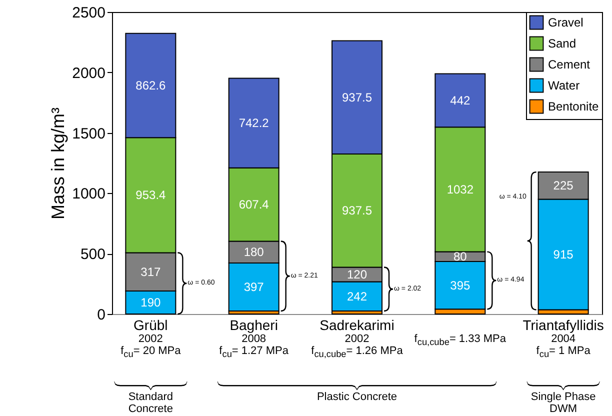  I want to click on data-label: 120, so click(357, 275).